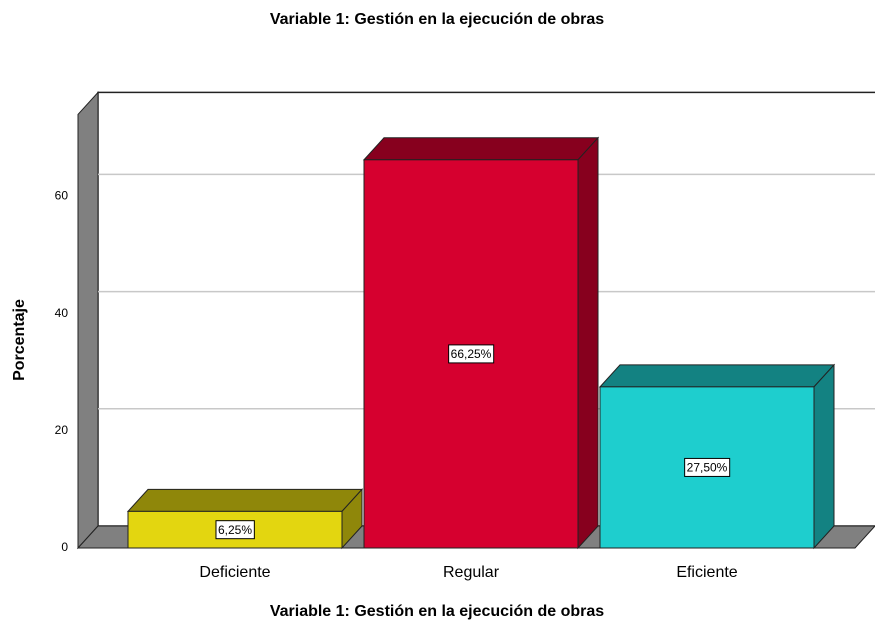 The width and height of the screenshot is (875, 628). Describe the element at coordinates (62, 196) in the screenshot. I see `y-tick-label: 60` at that location.